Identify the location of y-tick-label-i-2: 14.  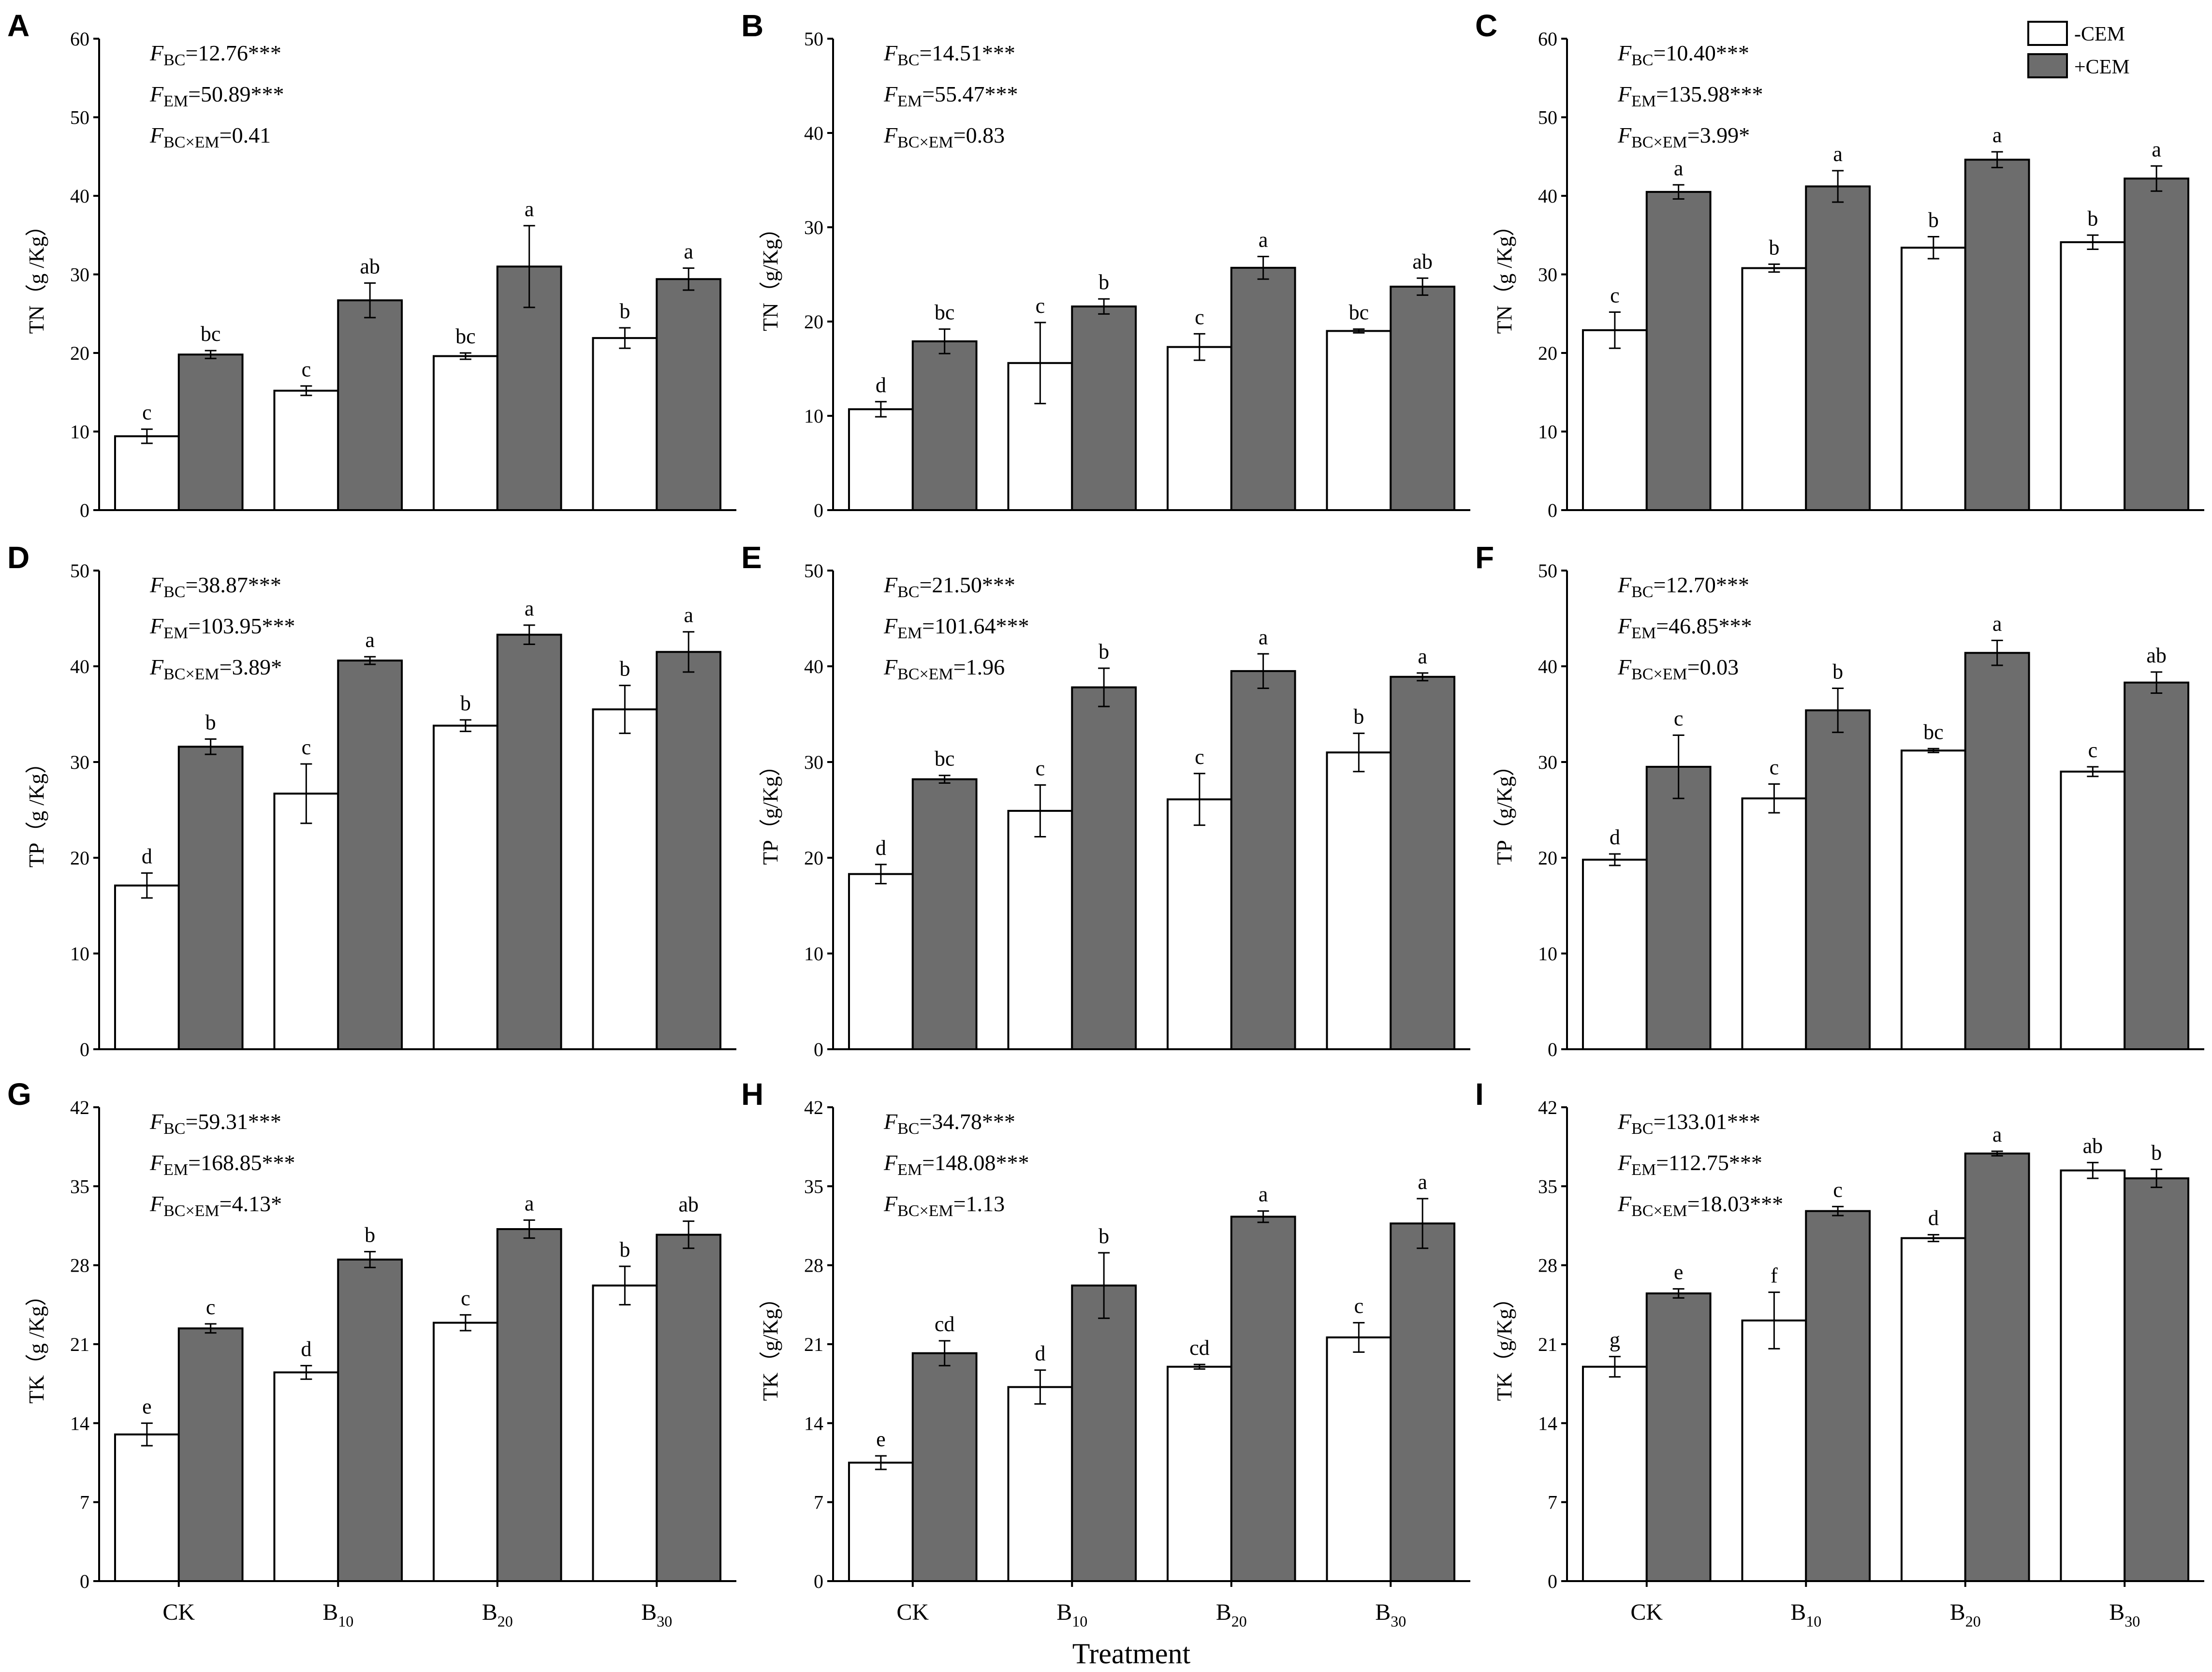
(1548, 1423).